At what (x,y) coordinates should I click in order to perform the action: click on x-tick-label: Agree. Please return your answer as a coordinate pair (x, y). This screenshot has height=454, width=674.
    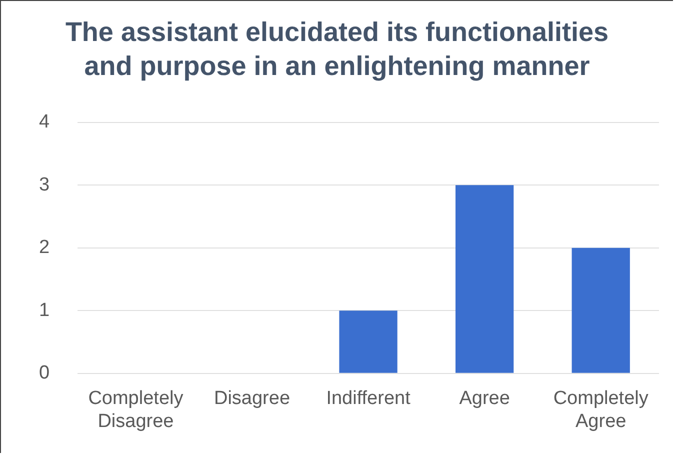
    Looking at the image, I should click on (484, 399).